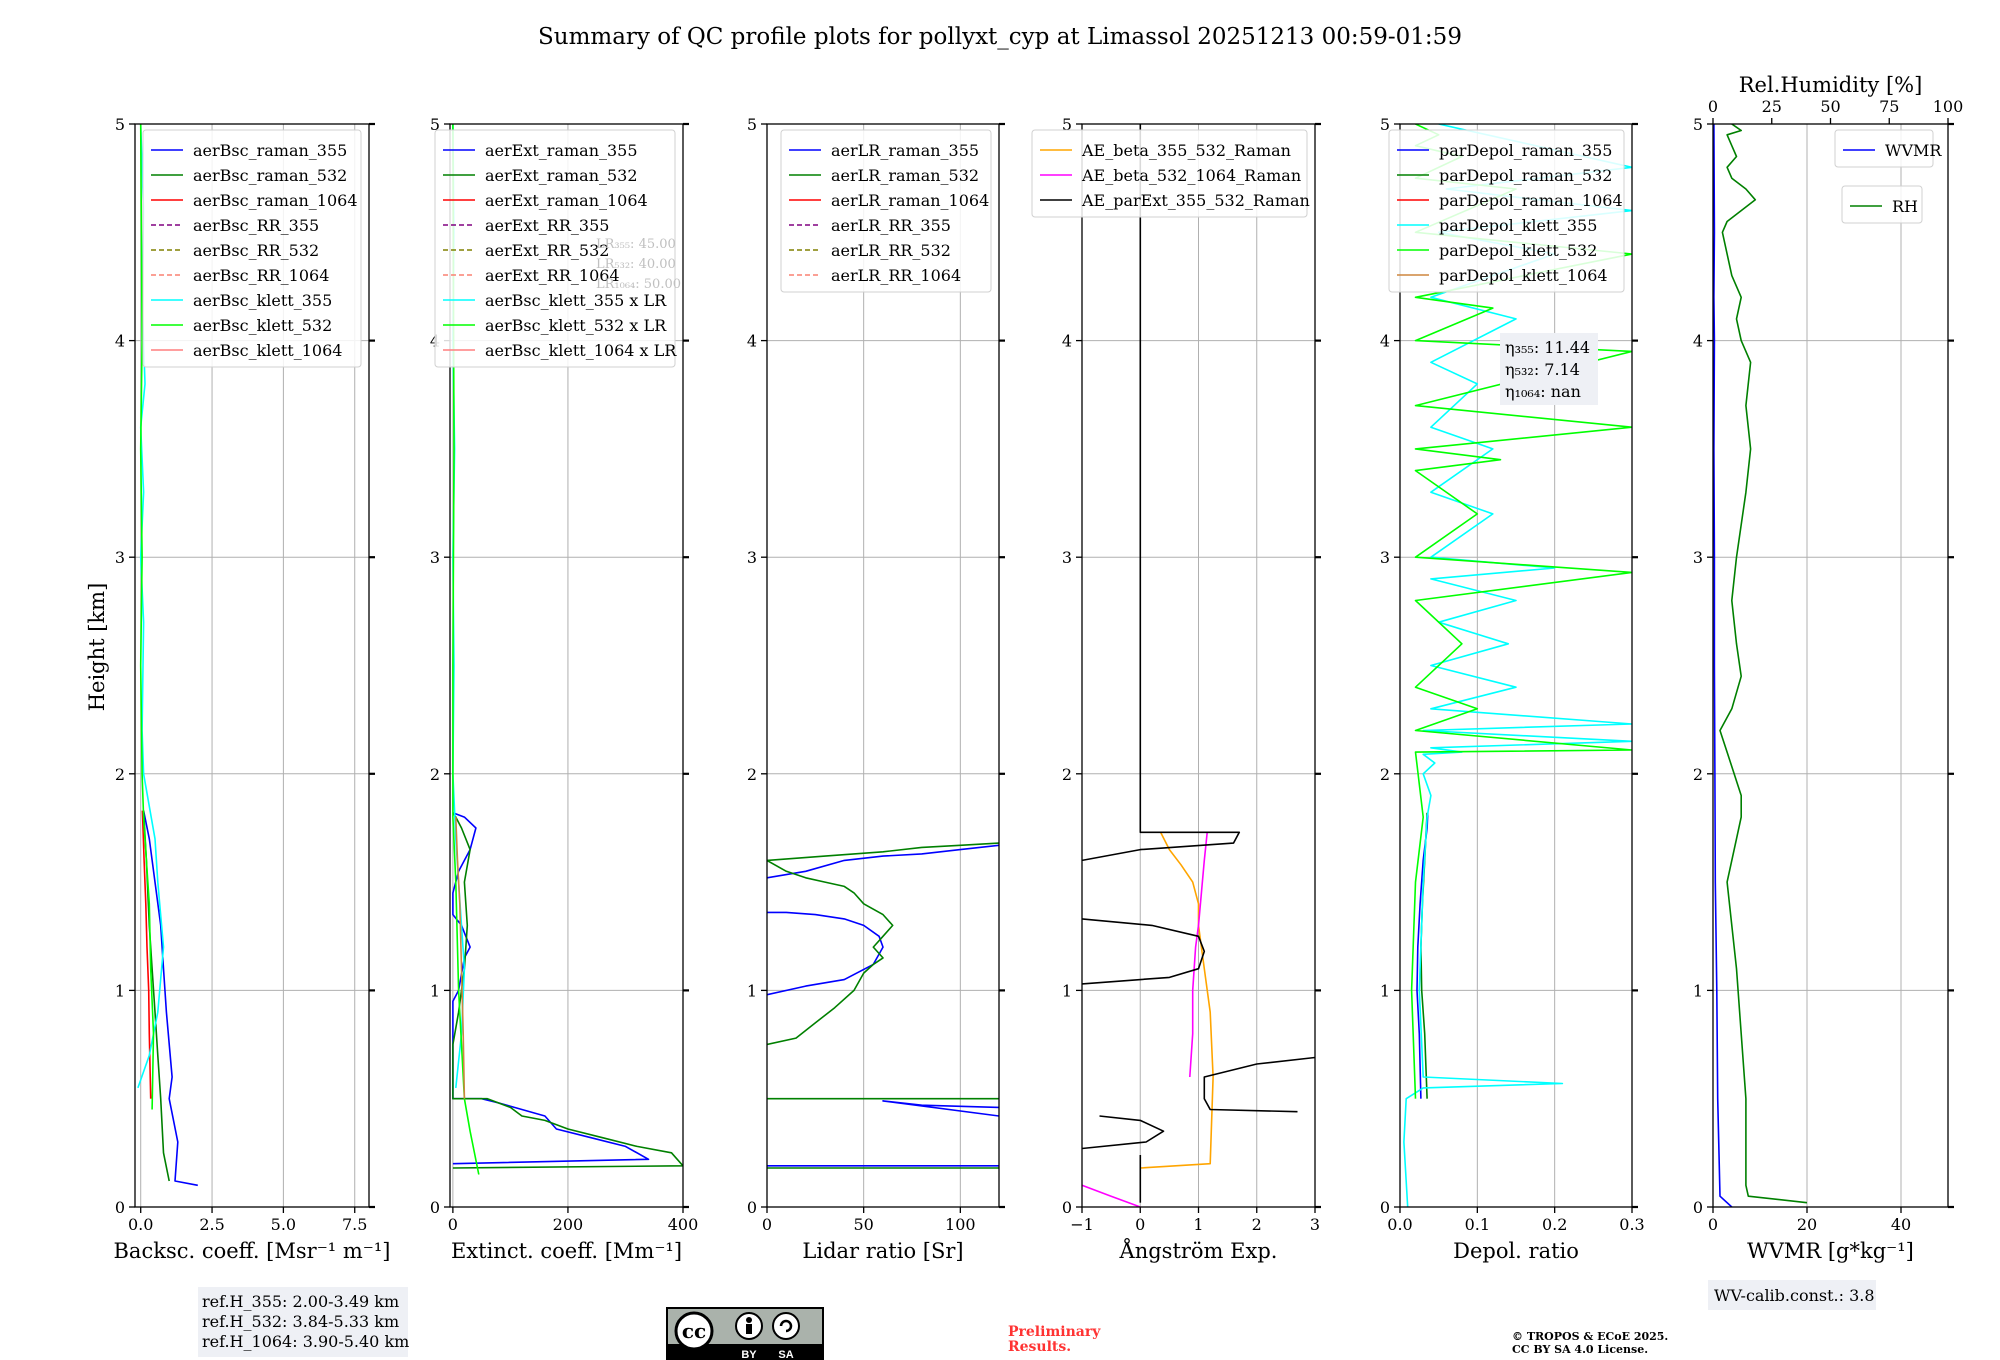 This screenshot has height=1360, width=2000. What do you see at coordinates (896, 275) in the screenshot?
I see `legend-label: aerLR_RR_1064` at bounding box center [896, 275].